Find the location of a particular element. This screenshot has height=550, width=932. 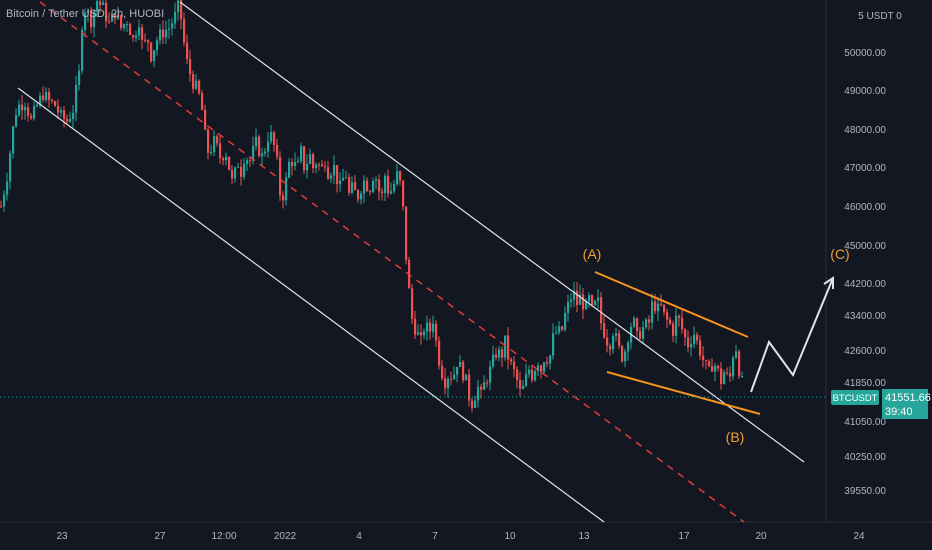

price-tick: 44200.00 is located at coordinates (865, 284).